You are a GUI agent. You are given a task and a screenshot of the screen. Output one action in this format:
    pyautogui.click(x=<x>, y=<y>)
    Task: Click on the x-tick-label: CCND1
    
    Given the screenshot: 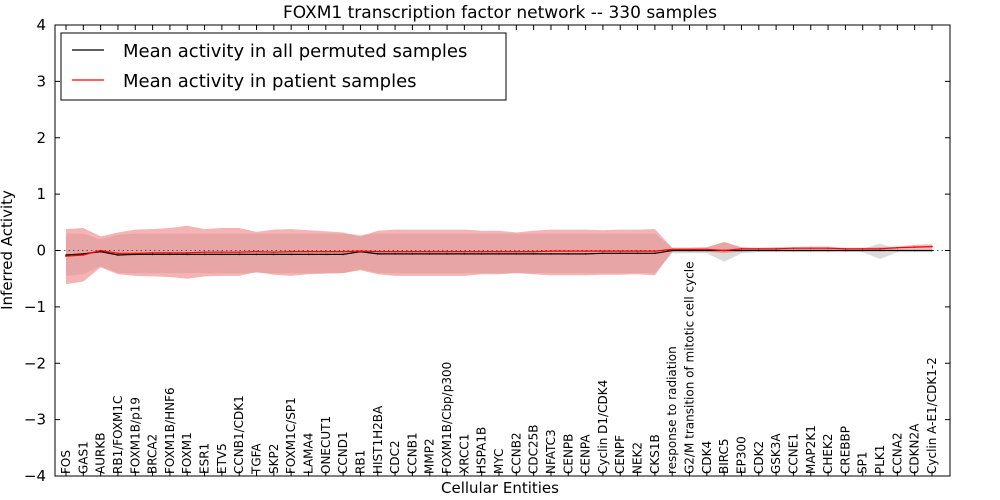 What is the action you would take?
    pyautogui.click(x=343, y=452)
    